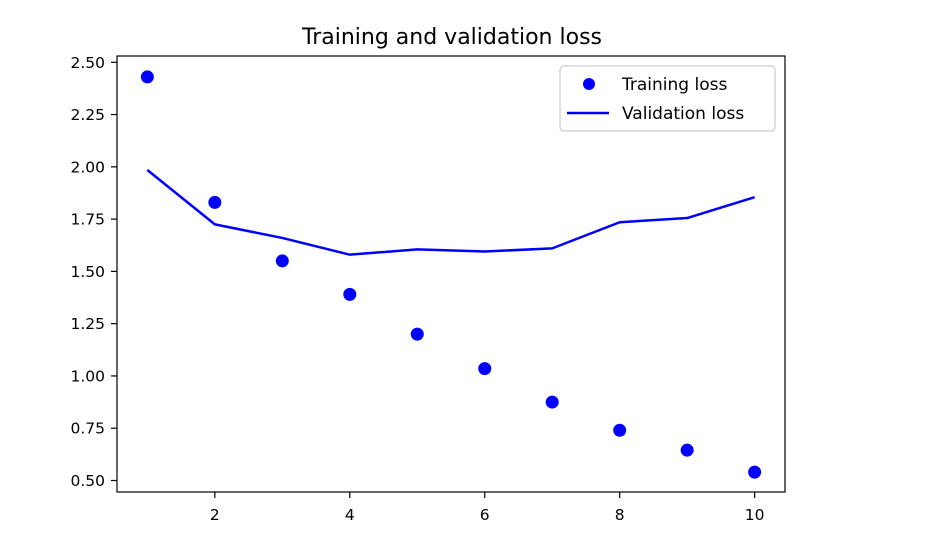 This screenshot has width=952, height=550. Describe the element at coordinates (683, 114) in the screenshot. I see `legend-label-validation-loss: Validation loss` at that location.